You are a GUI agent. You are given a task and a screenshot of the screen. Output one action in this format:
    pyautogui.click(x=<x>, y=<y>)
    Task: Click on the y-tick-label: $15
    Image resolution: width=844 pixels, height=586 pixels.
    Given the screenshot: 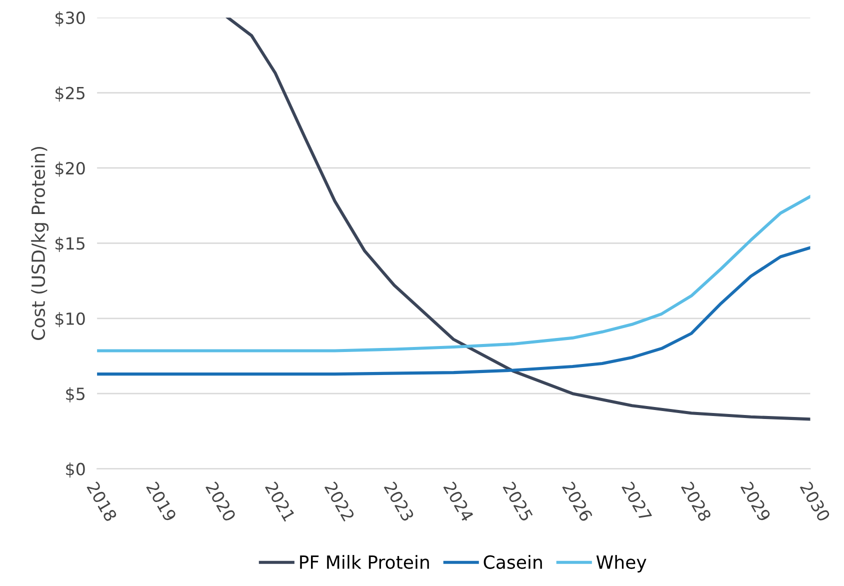 What is the action you would take?
    pyautogui.click(x=70, y=244)
    